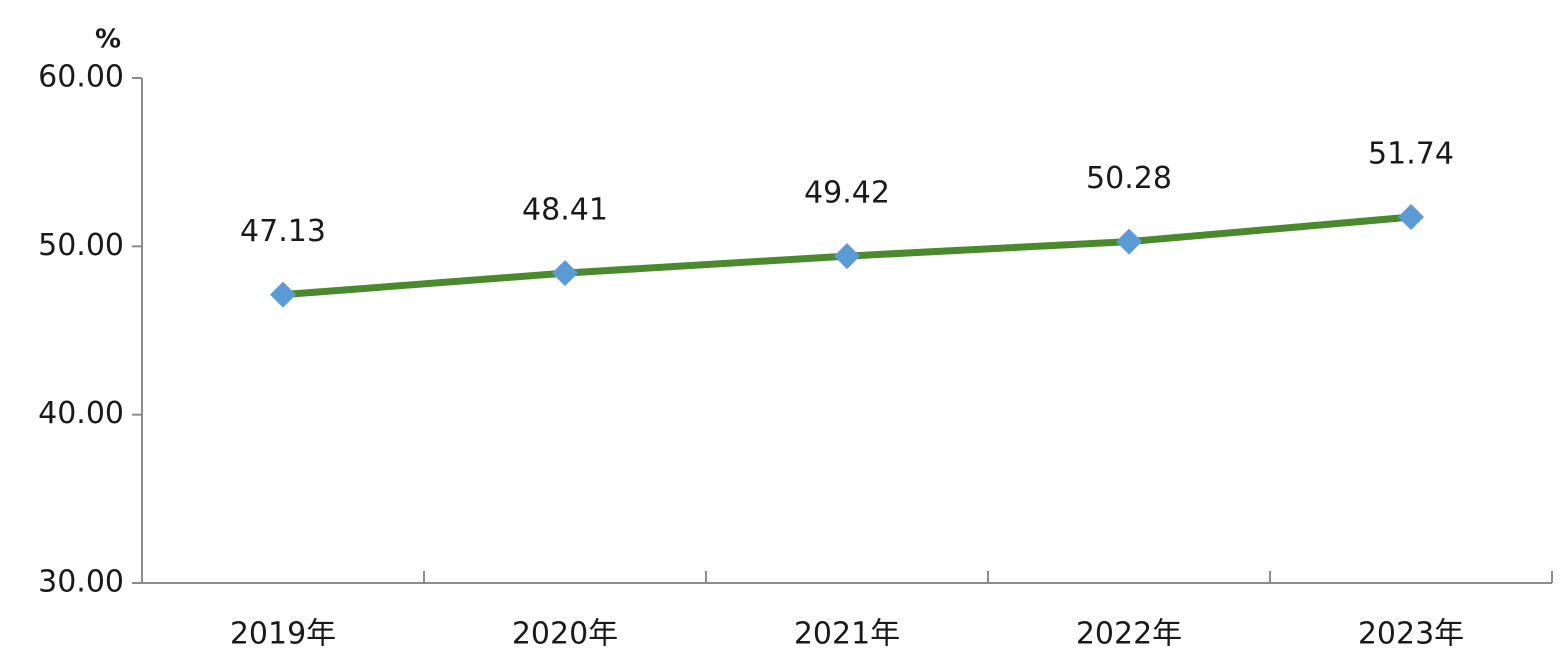  Describe the element at coordinates (81, 582) in the screenshot. I see `y-tick-label: 30.00` at that location.